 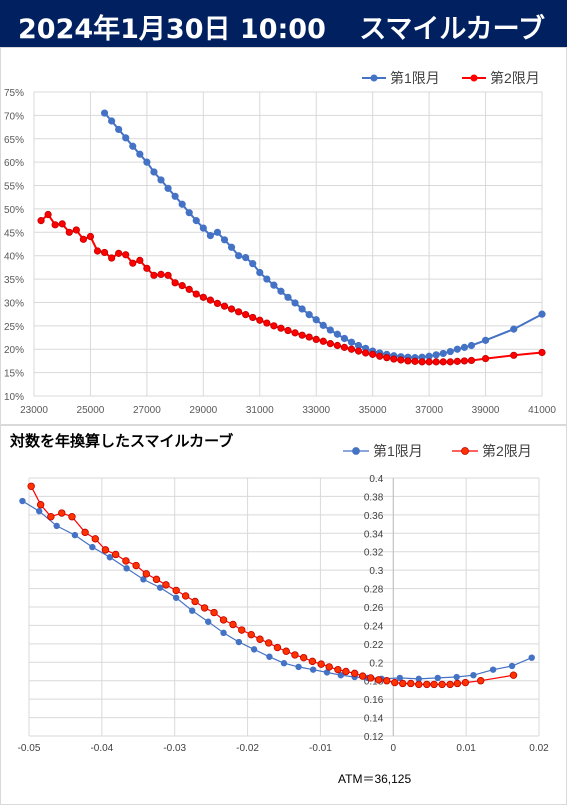 I want to click on y-tick-label: 55%, so click(x=14, y=187).